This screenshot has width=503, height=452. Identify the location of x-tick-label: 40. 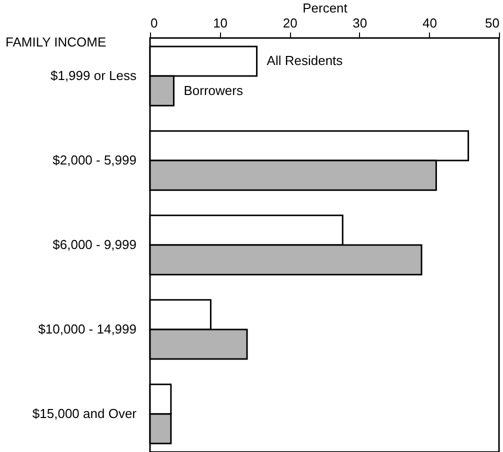
(429, 23).